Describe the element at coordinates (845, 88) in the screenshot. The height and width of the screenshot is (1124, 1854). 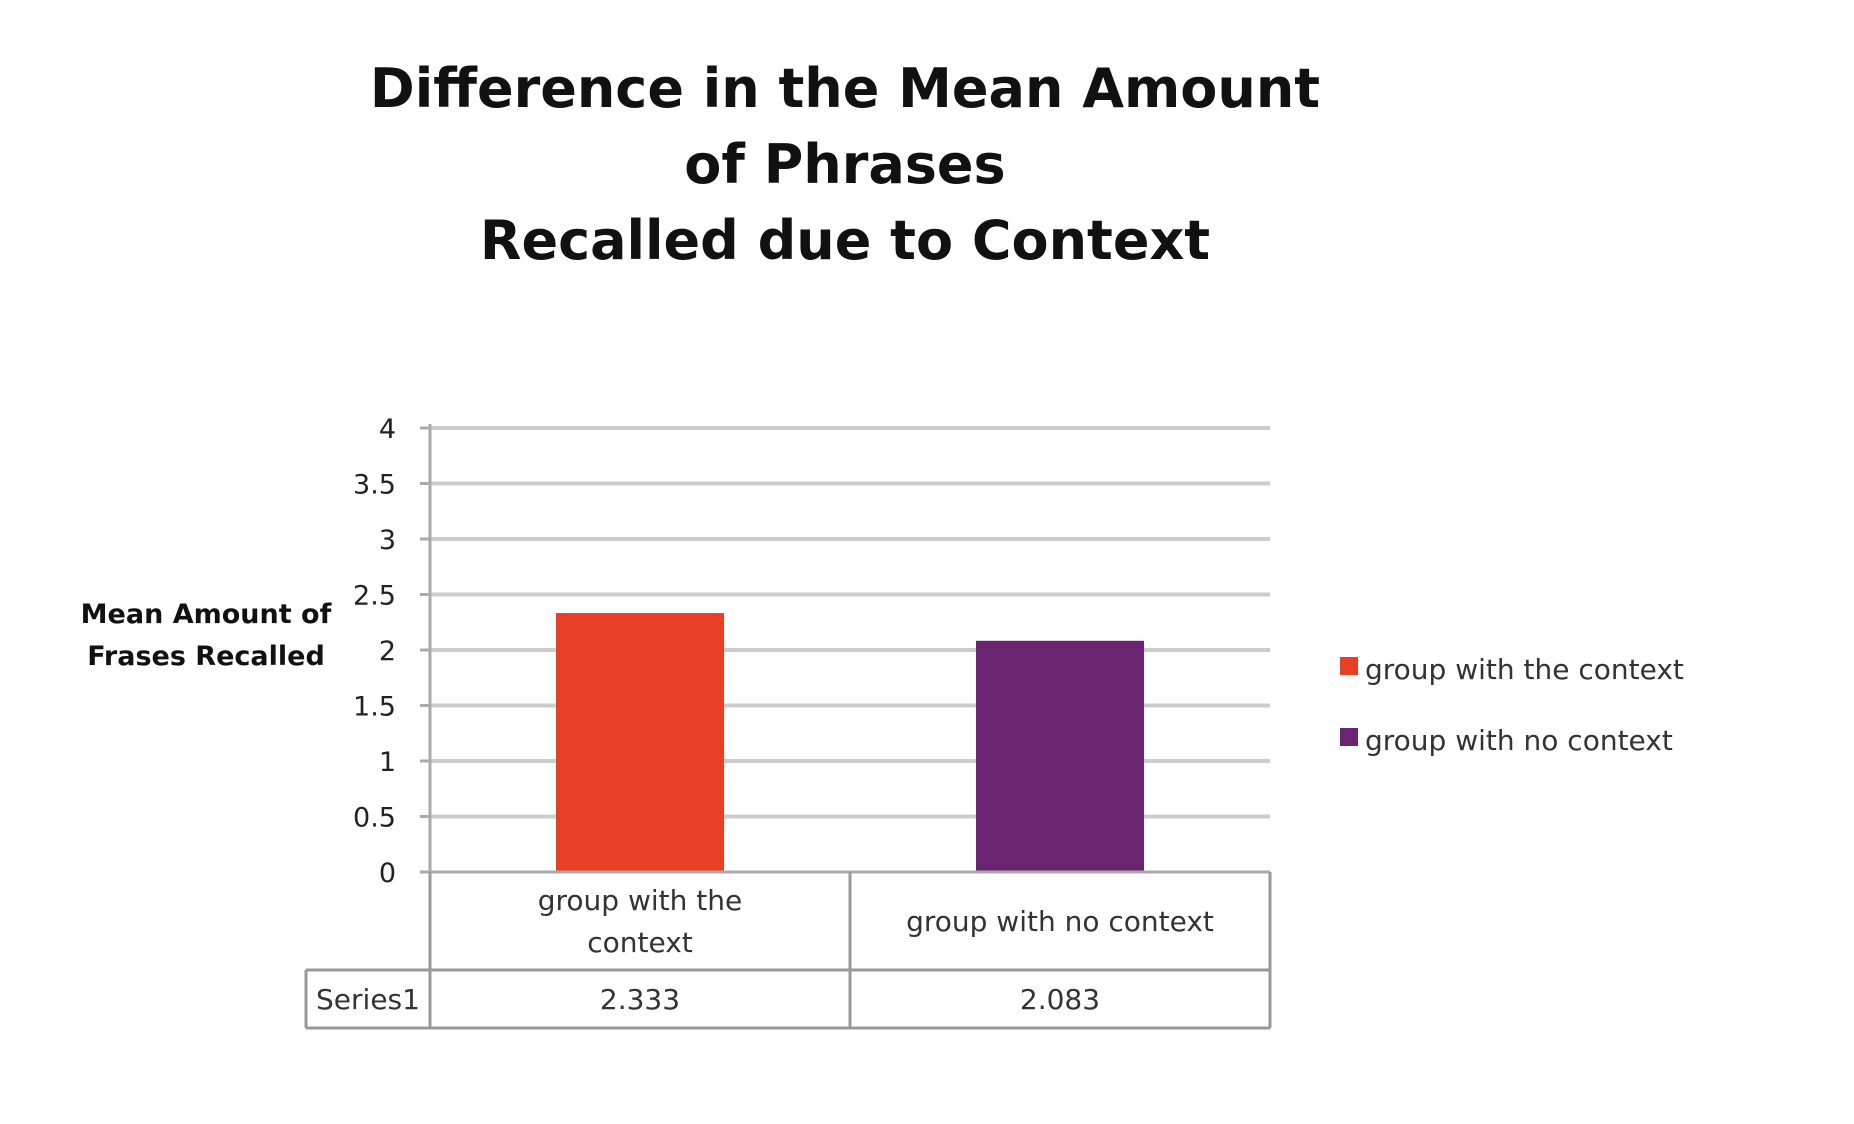
I see `chart-title-line: Difference in the Mean Amount` at that location.